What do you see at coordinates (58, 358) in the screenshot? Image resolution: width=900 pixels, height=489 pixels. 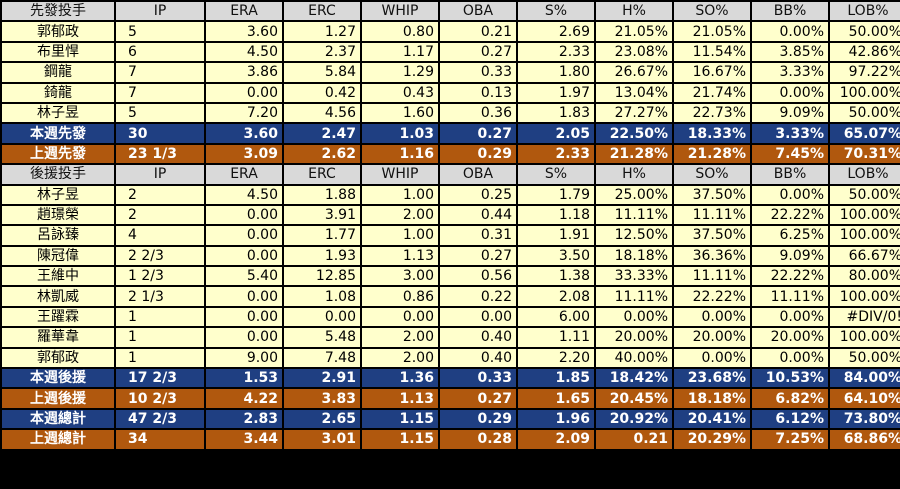 I see `pitcher-name: 郭郁政` at bounding box center [58, 358].